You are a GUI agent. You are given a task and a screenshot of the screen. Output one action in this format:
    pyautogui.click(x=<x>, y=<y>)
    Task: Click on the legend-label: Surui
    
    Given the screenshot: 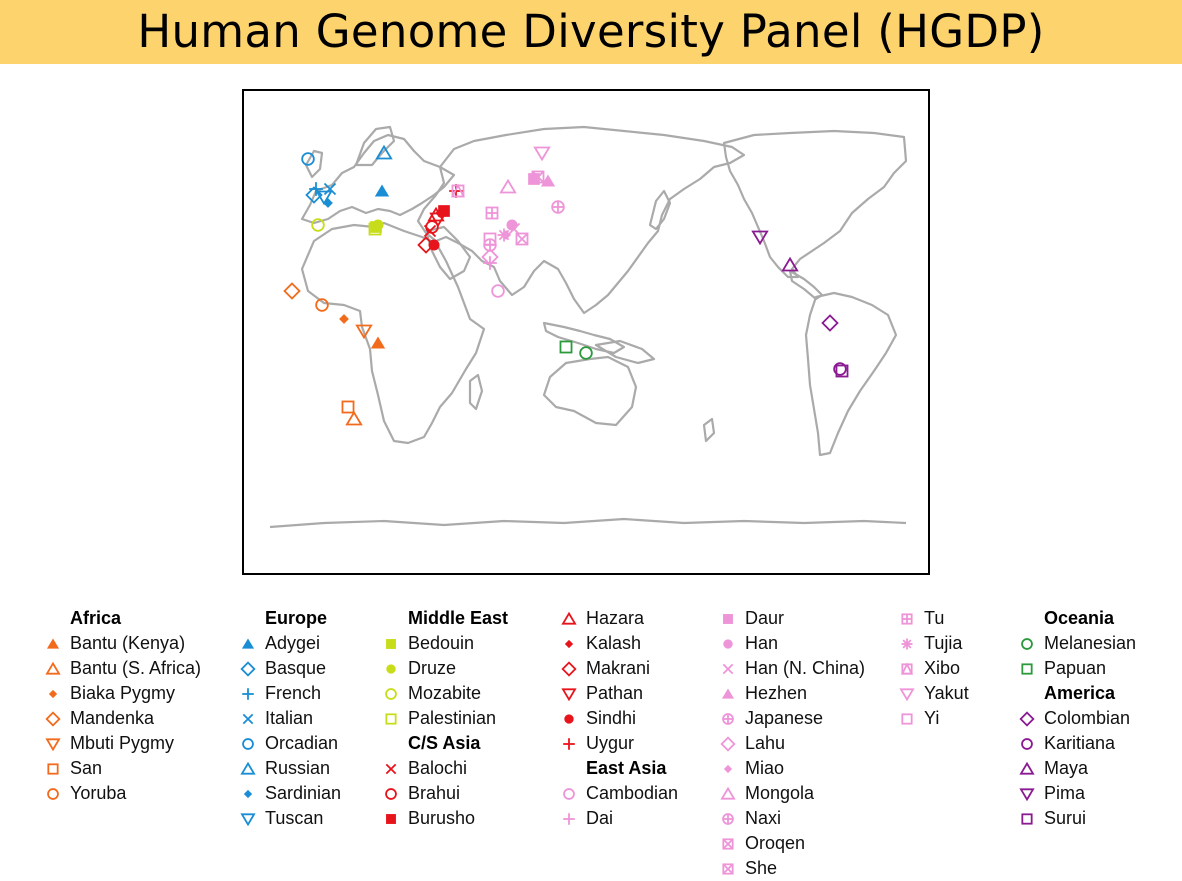 What is the action you would take?
    pyautogui.click(x=1065, y=818)
    